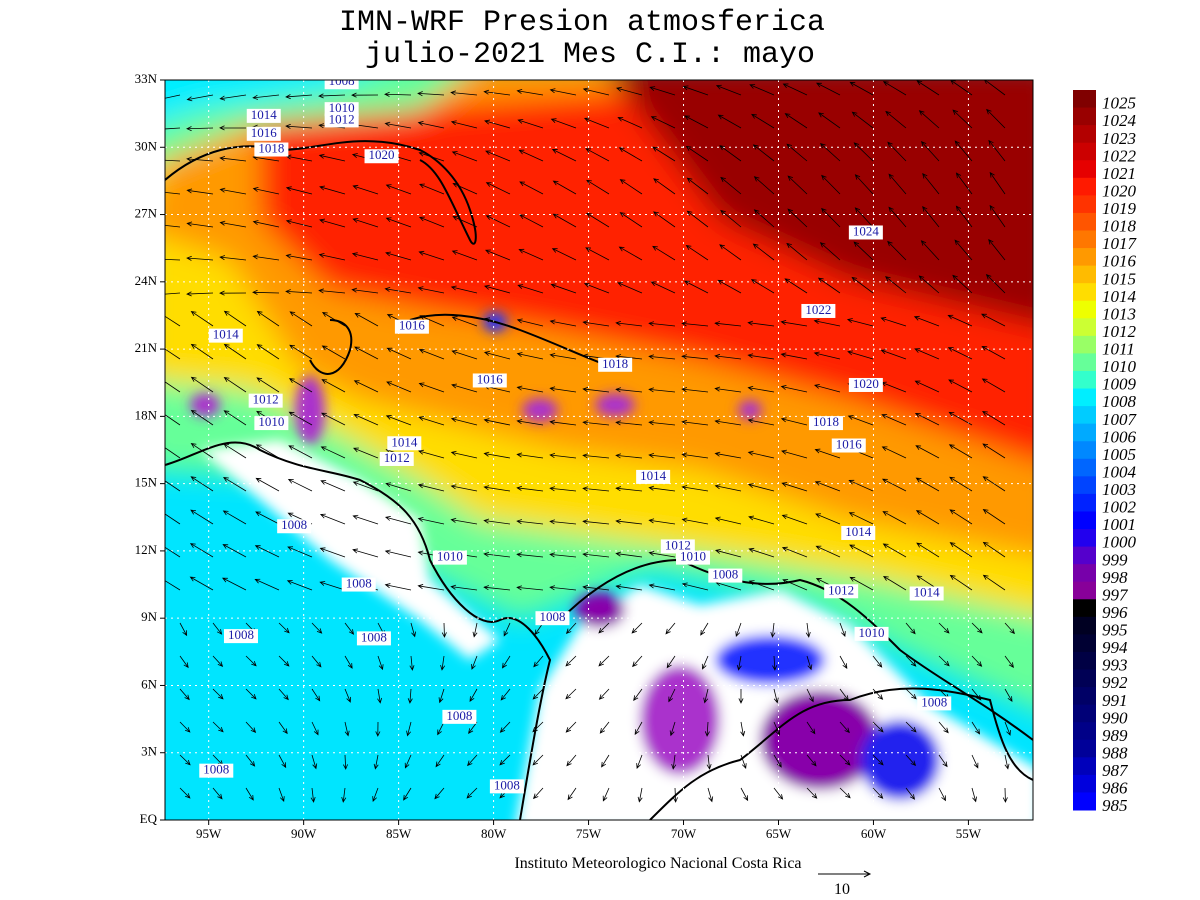 The width and height of the screenshot is (1200, 900). Describe the element at coordinates (1115, 700) in the screenshot. I see `colorbar-label: 991` at that location.